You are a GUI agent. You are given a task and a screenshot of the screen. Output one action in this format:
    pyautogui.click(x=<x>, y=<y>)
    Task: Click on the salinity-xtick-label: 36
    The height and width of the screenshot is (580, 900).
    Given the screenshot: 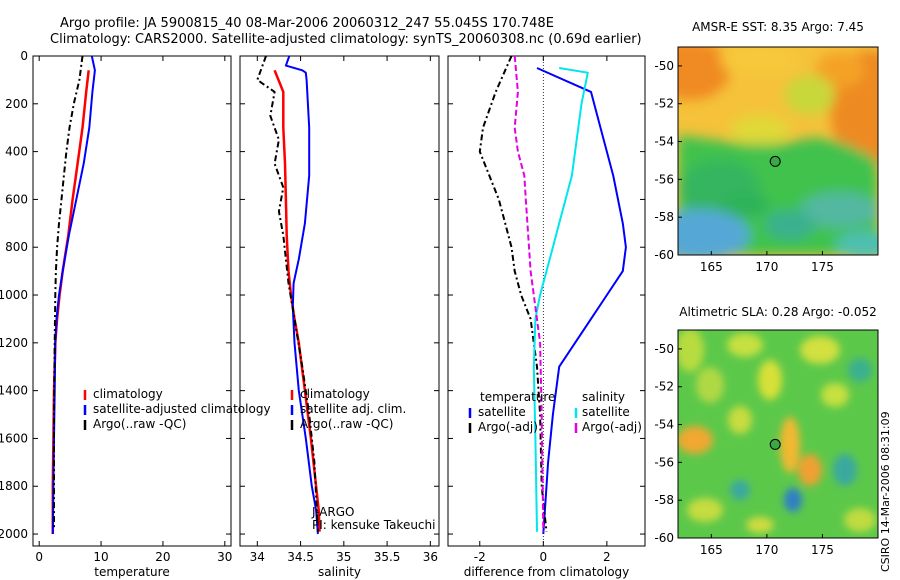 What is the action you would take?
    pyautogui.click(x=430, y=557)
    